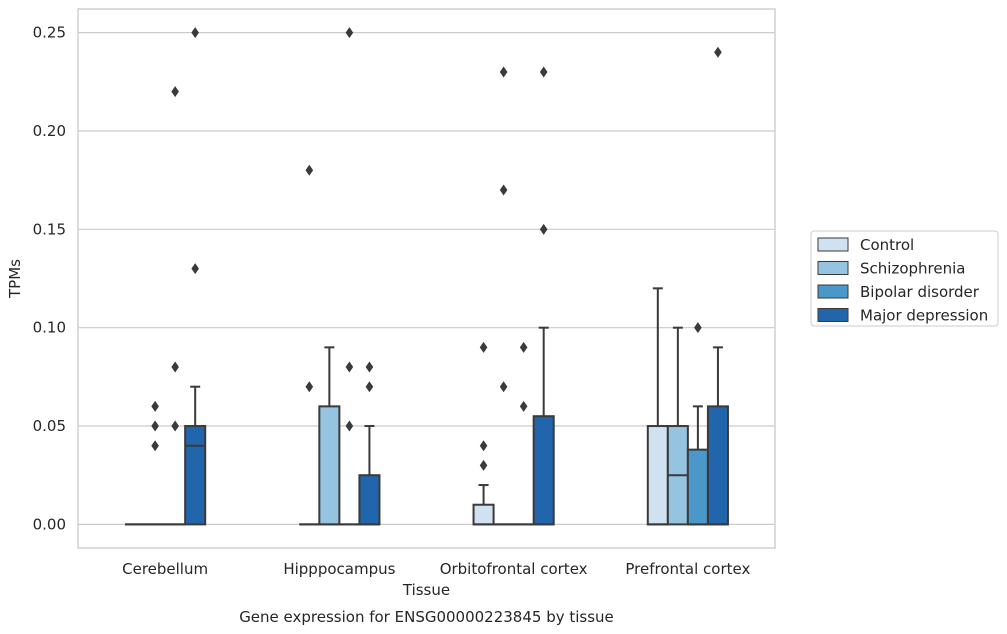  I want to click on x-tick-label: Cerebellum, so click(165, 569).